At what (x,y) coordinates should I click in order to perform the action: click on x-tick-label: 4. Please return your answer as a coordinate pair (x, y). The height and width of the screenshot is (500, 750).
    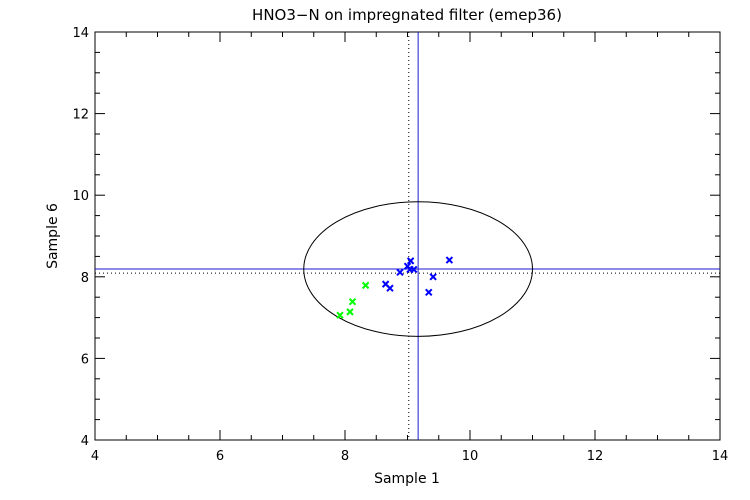
    Looking at the image, I should click on (95, 456).